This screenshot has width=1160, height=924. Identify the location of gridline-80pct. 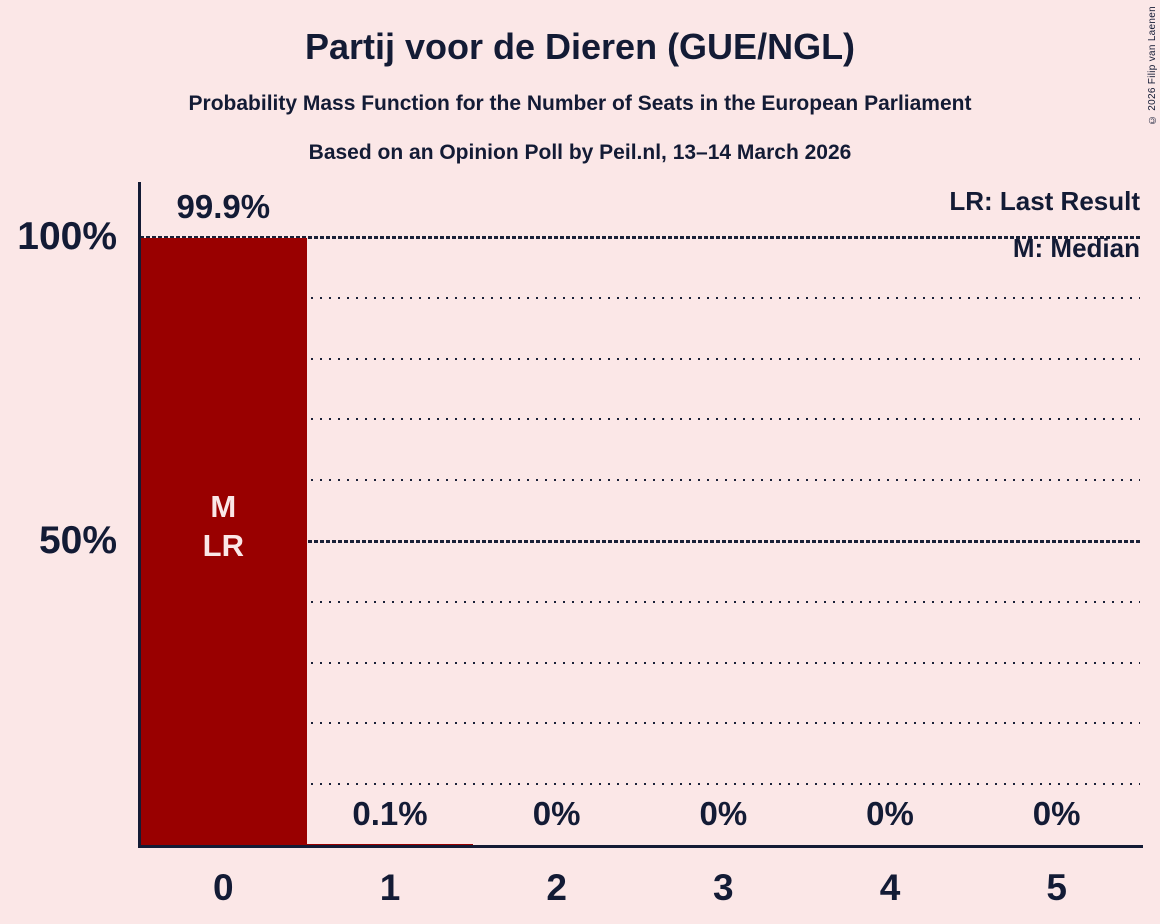
(640, 358).